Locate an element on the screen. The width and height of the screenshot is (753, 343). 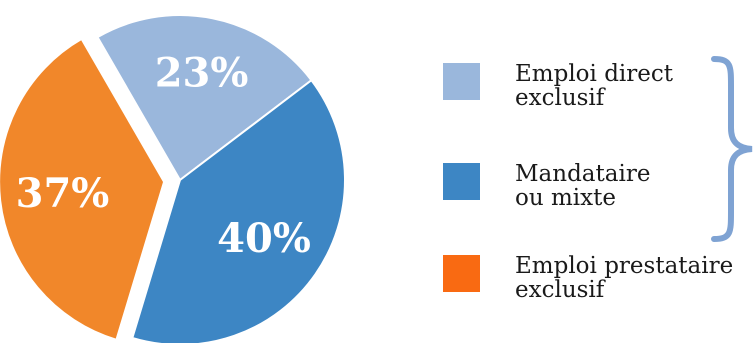
legend-label-emploi-prestataire: Emploi prestataire exclusif is located at coordinates (634, 278).